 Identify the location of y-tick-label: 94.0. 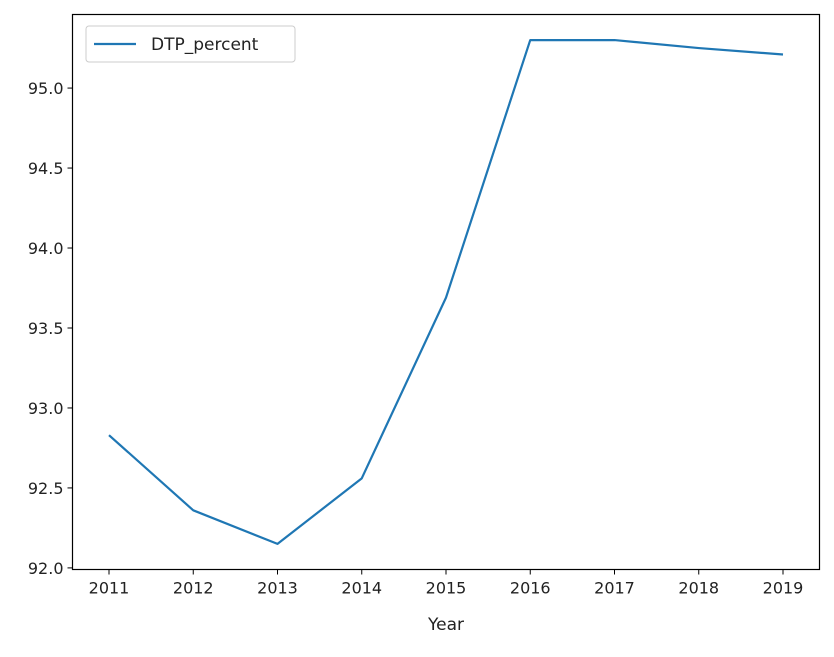
(46, 248).